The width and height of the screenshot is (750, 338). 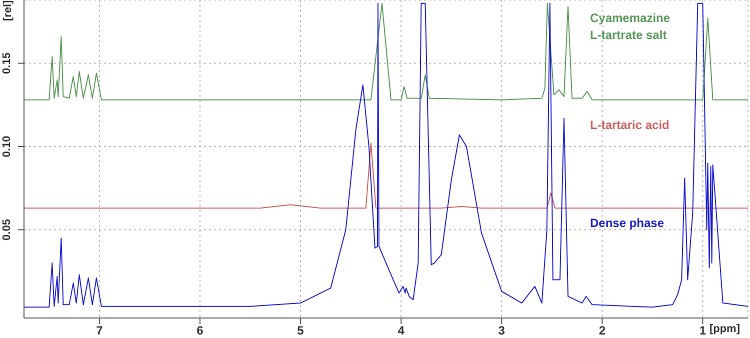 I want to click on x-tick-label: 2, so click(x=602, y=331).